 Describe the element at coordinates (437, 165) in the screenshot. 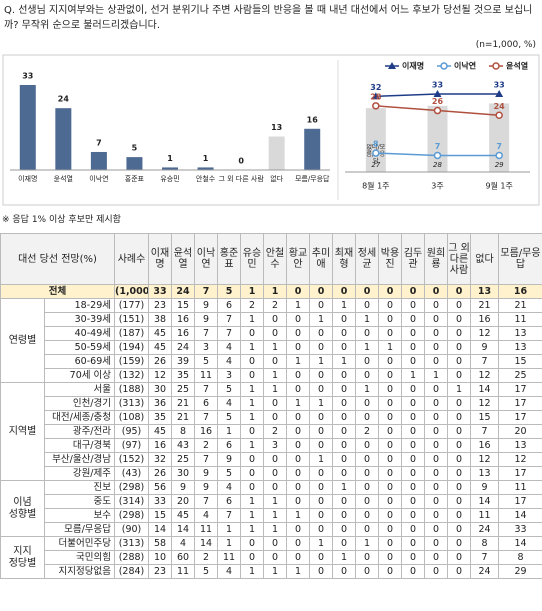

I see `bar-value: 28` at that location.